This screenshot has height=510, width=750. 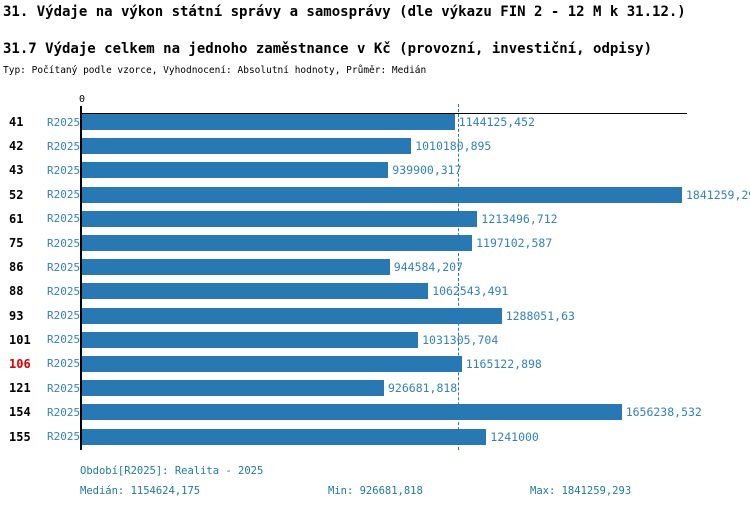 What do you see at coordinates (20, 412) in the screenshot?
I see `category-label: 154` at bounding box center [20, 412].